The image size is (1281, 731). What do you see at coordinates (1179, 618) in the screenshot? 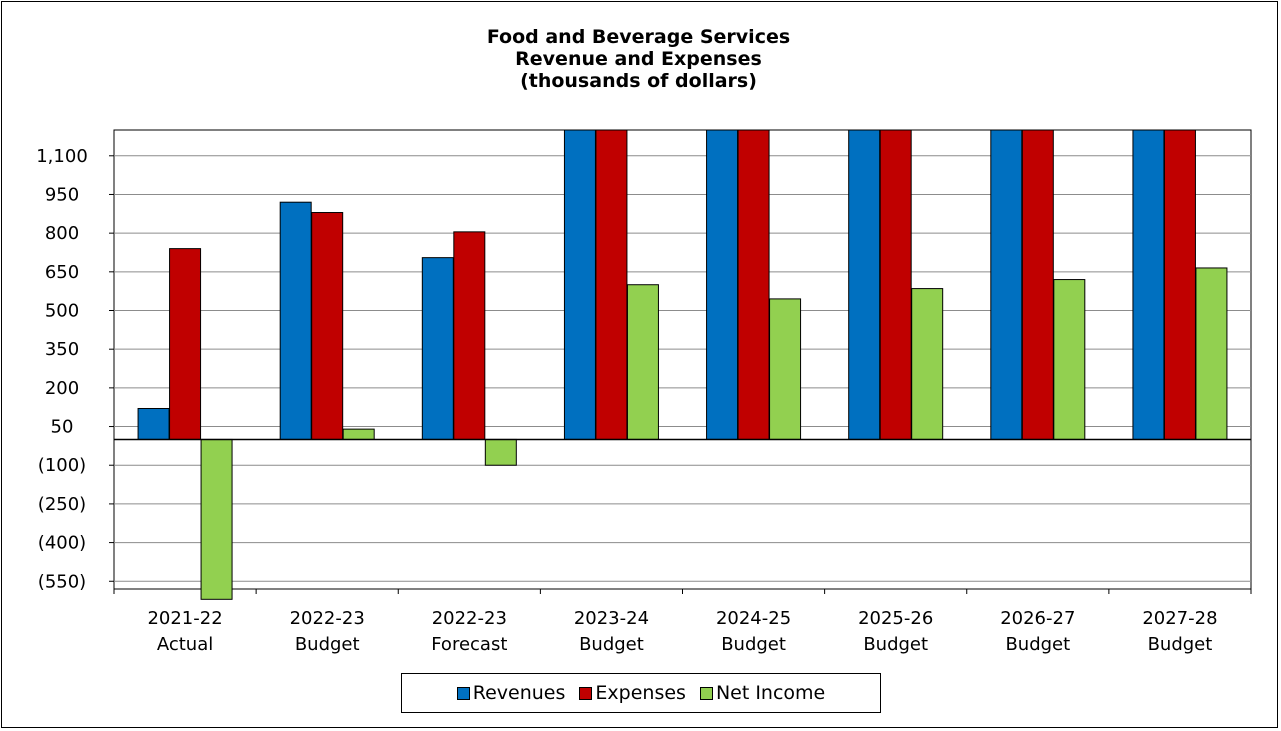
I see `x-category-label: 2027-28` at bounding box center [1179, 618].